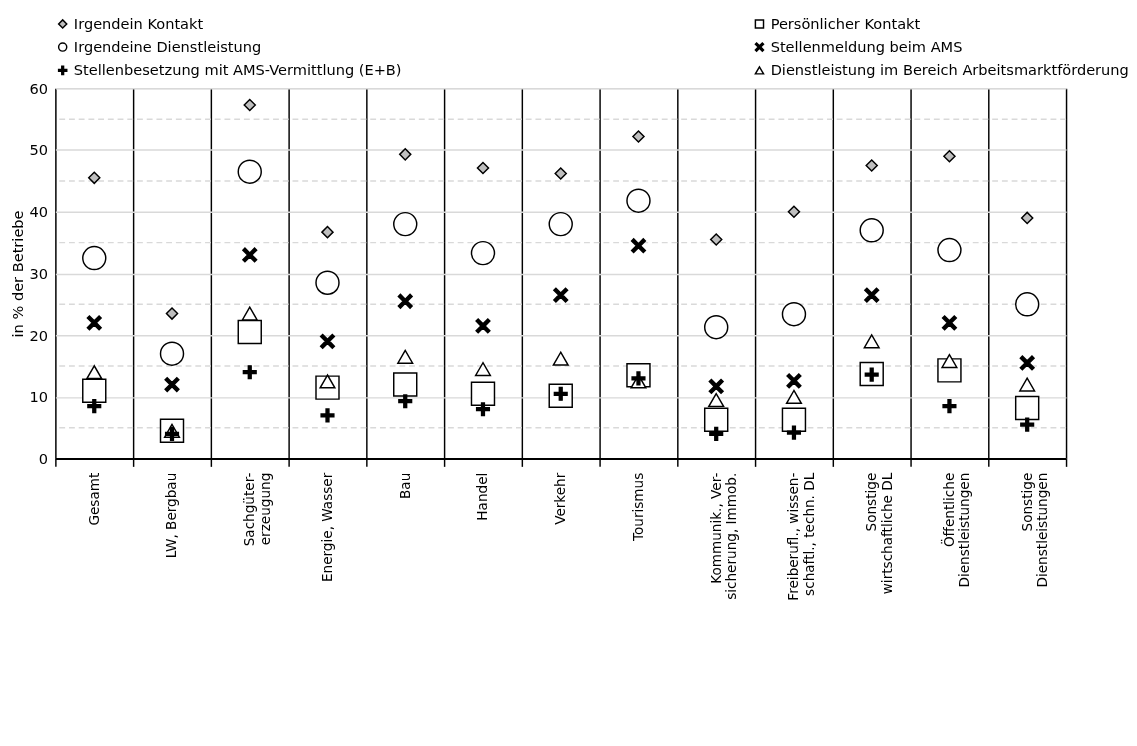  Describe the element at coordinates (845, 23) in the screenshot. I see `legend-label: Persönlicher Kontakt` at that location.